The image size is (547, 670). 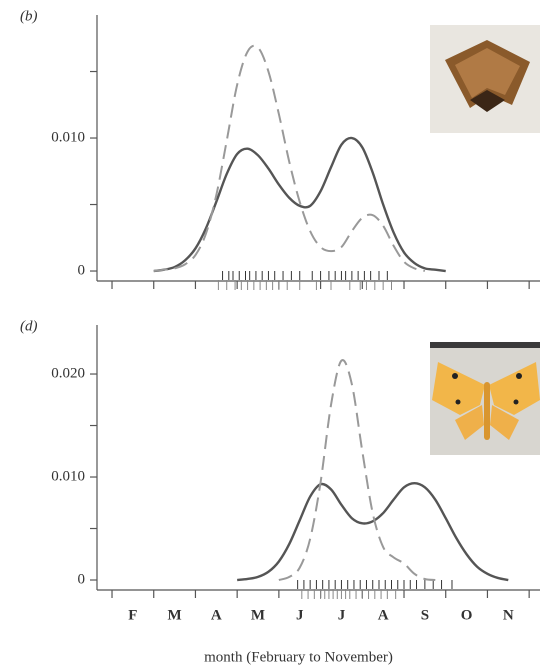 I want to click on panel-label: (d), so click(x=29, y=326).